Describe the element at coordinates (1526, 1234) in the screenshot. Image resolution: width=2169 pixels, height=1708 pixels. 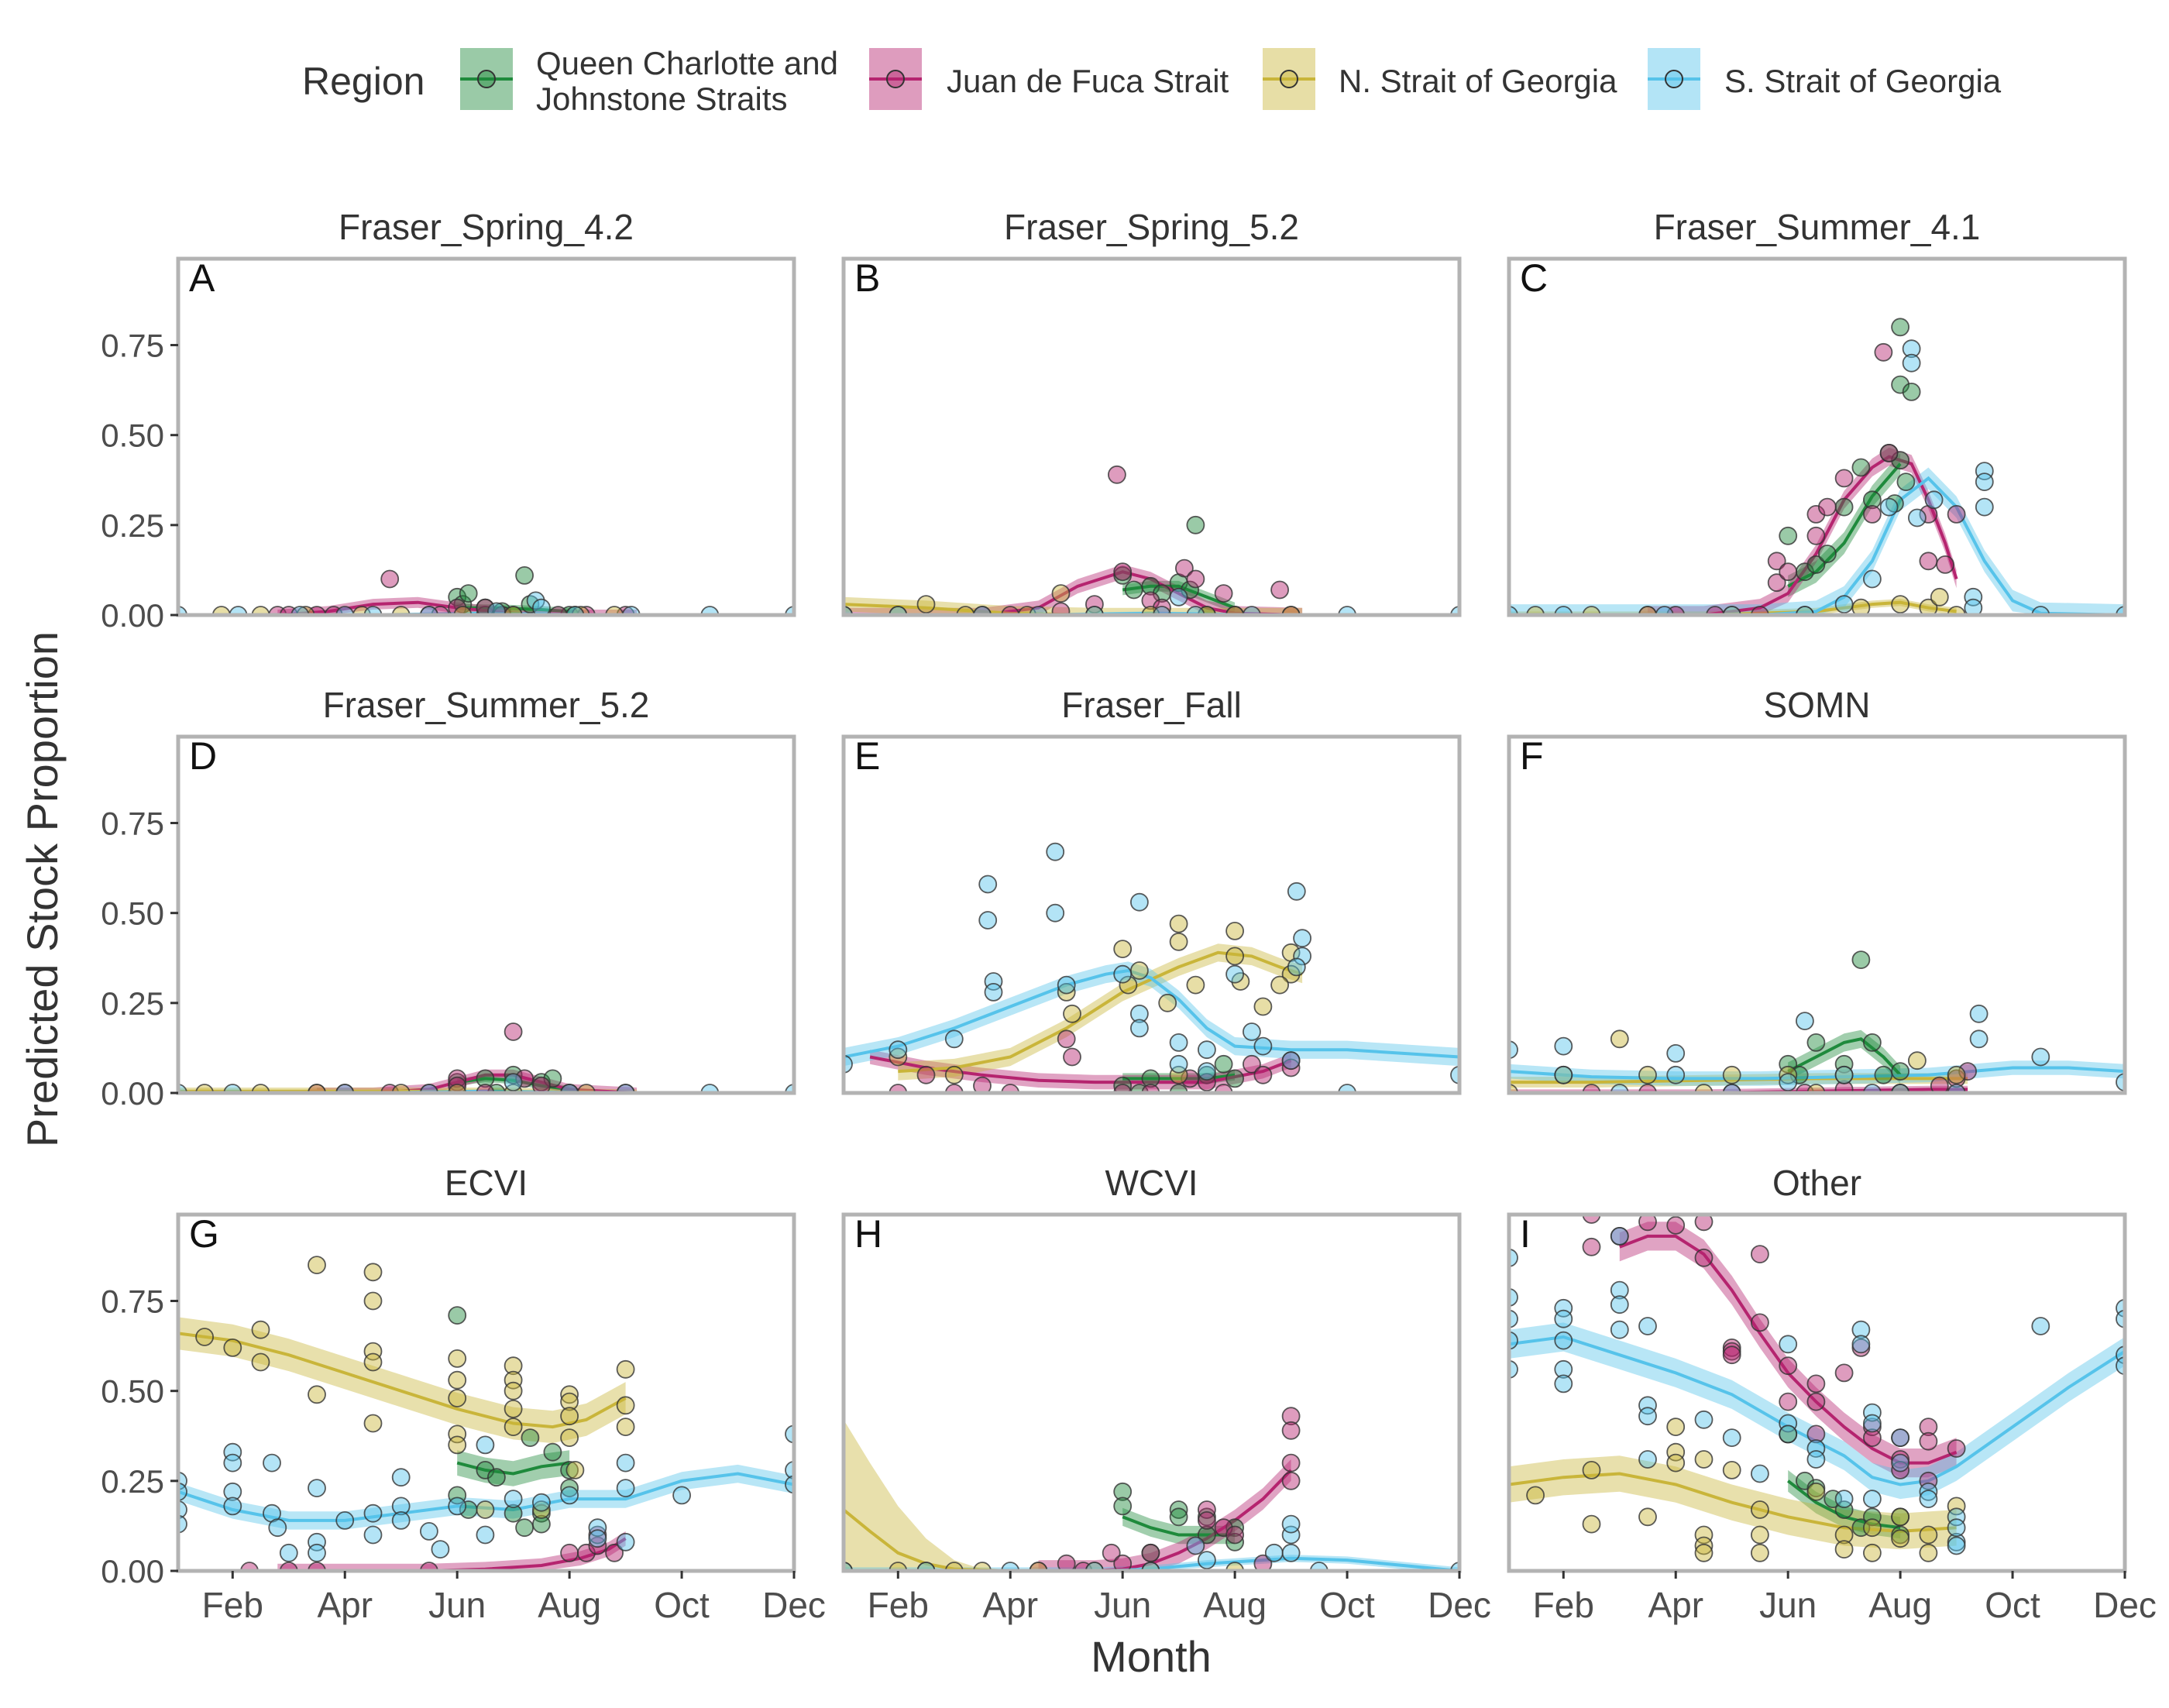
I see `panel-letter: I` at that location.